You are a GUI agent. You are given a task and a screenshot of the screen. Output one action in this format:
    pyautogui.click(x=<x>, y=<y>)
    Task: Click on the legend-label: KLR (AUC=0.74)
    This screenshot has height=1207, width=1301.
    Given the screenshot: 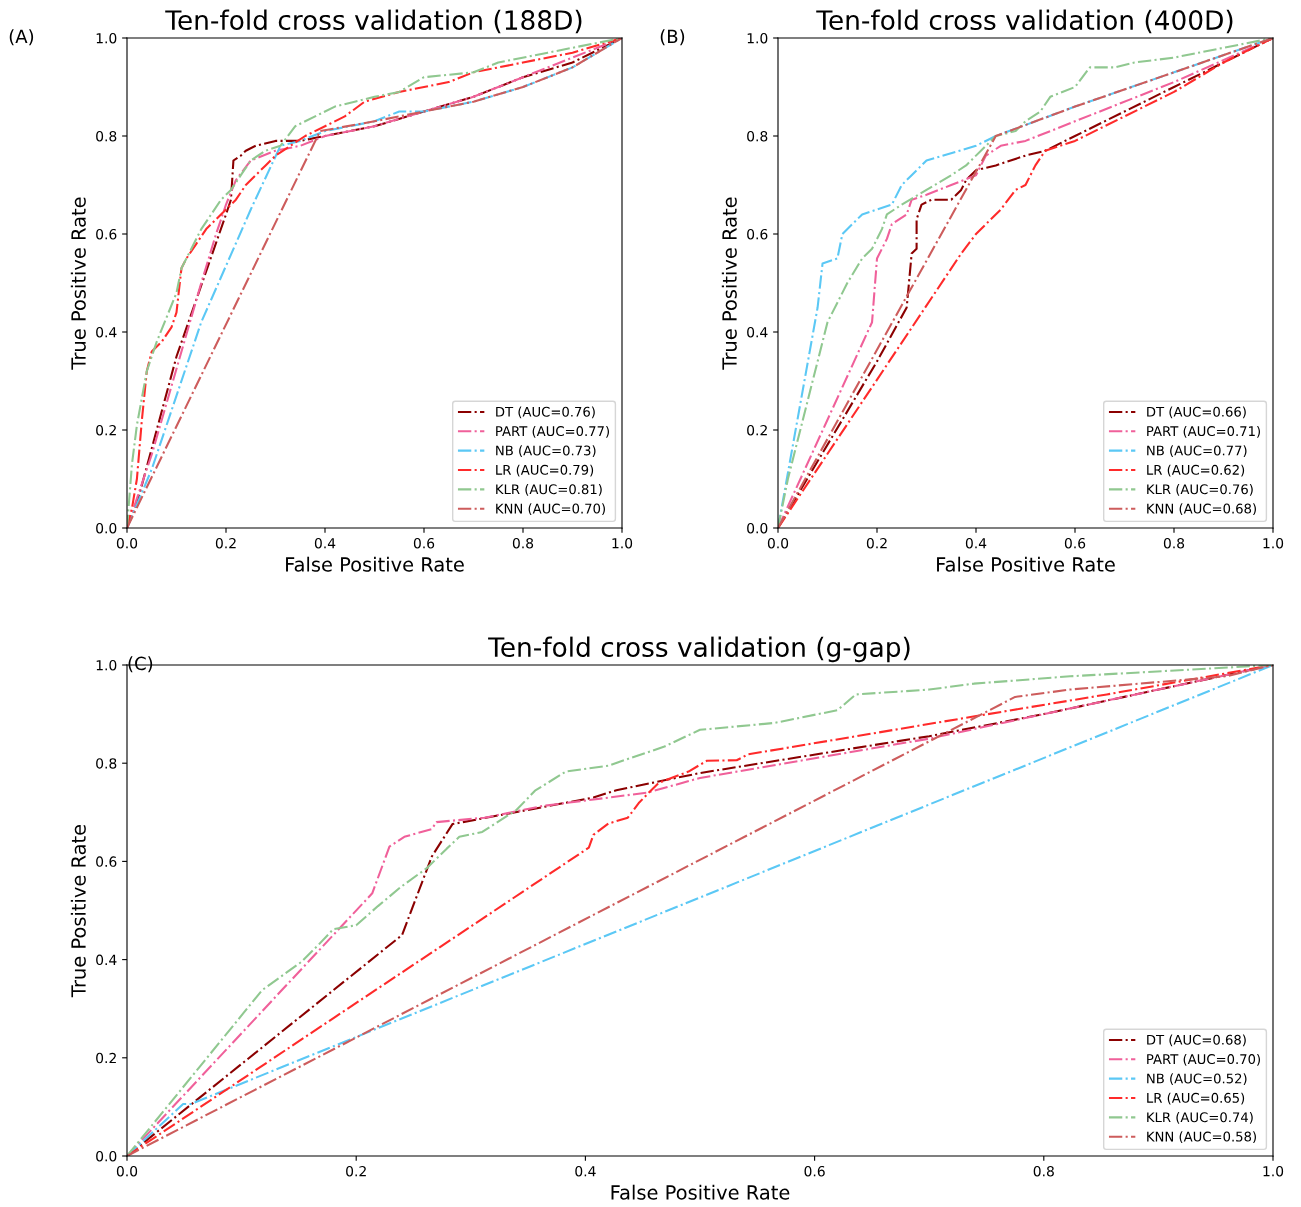 What is the action you would take?
    pyautogui.click(x=1200, y=1118)
    